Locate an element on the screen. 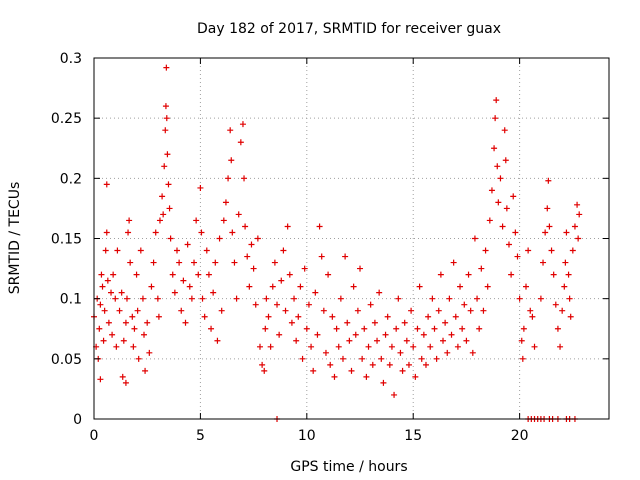  x-tick-label: 20 is located at coordinates (520, 436).